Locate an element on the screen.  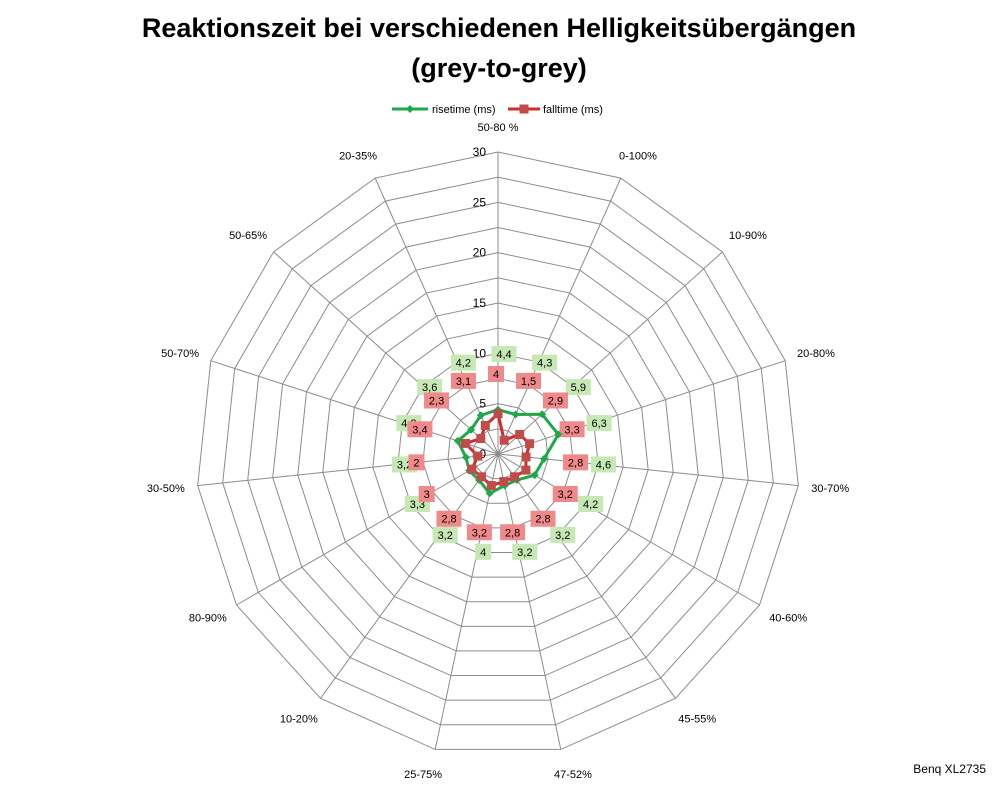
falltime-line is located at coordinates (497, 450).